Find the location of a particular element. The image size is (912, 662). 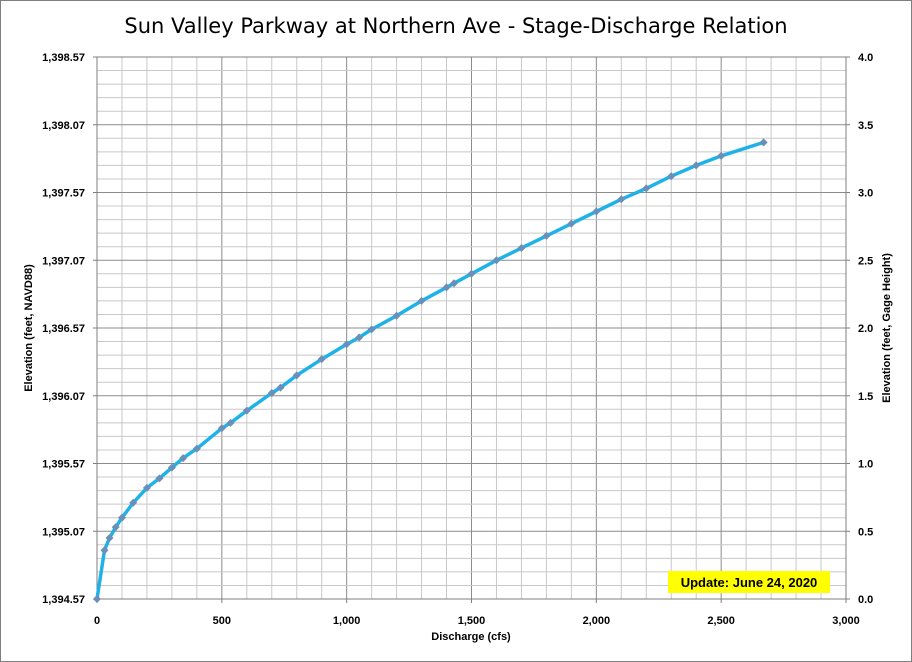

x-tick-label: 500 is located at coordinates (222, 621).